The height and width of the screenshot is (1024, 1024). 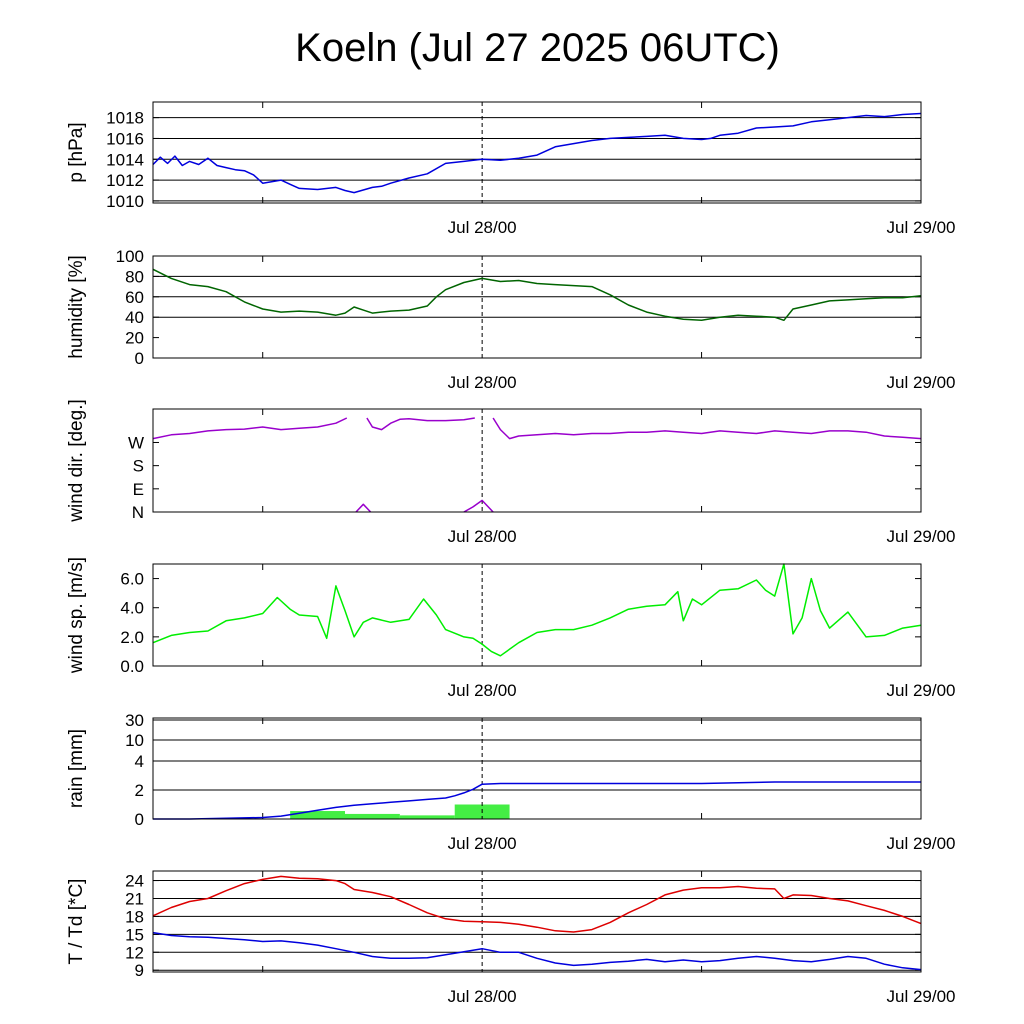 I want to click on y-tick-label: 60, so click(x=134, y=297).